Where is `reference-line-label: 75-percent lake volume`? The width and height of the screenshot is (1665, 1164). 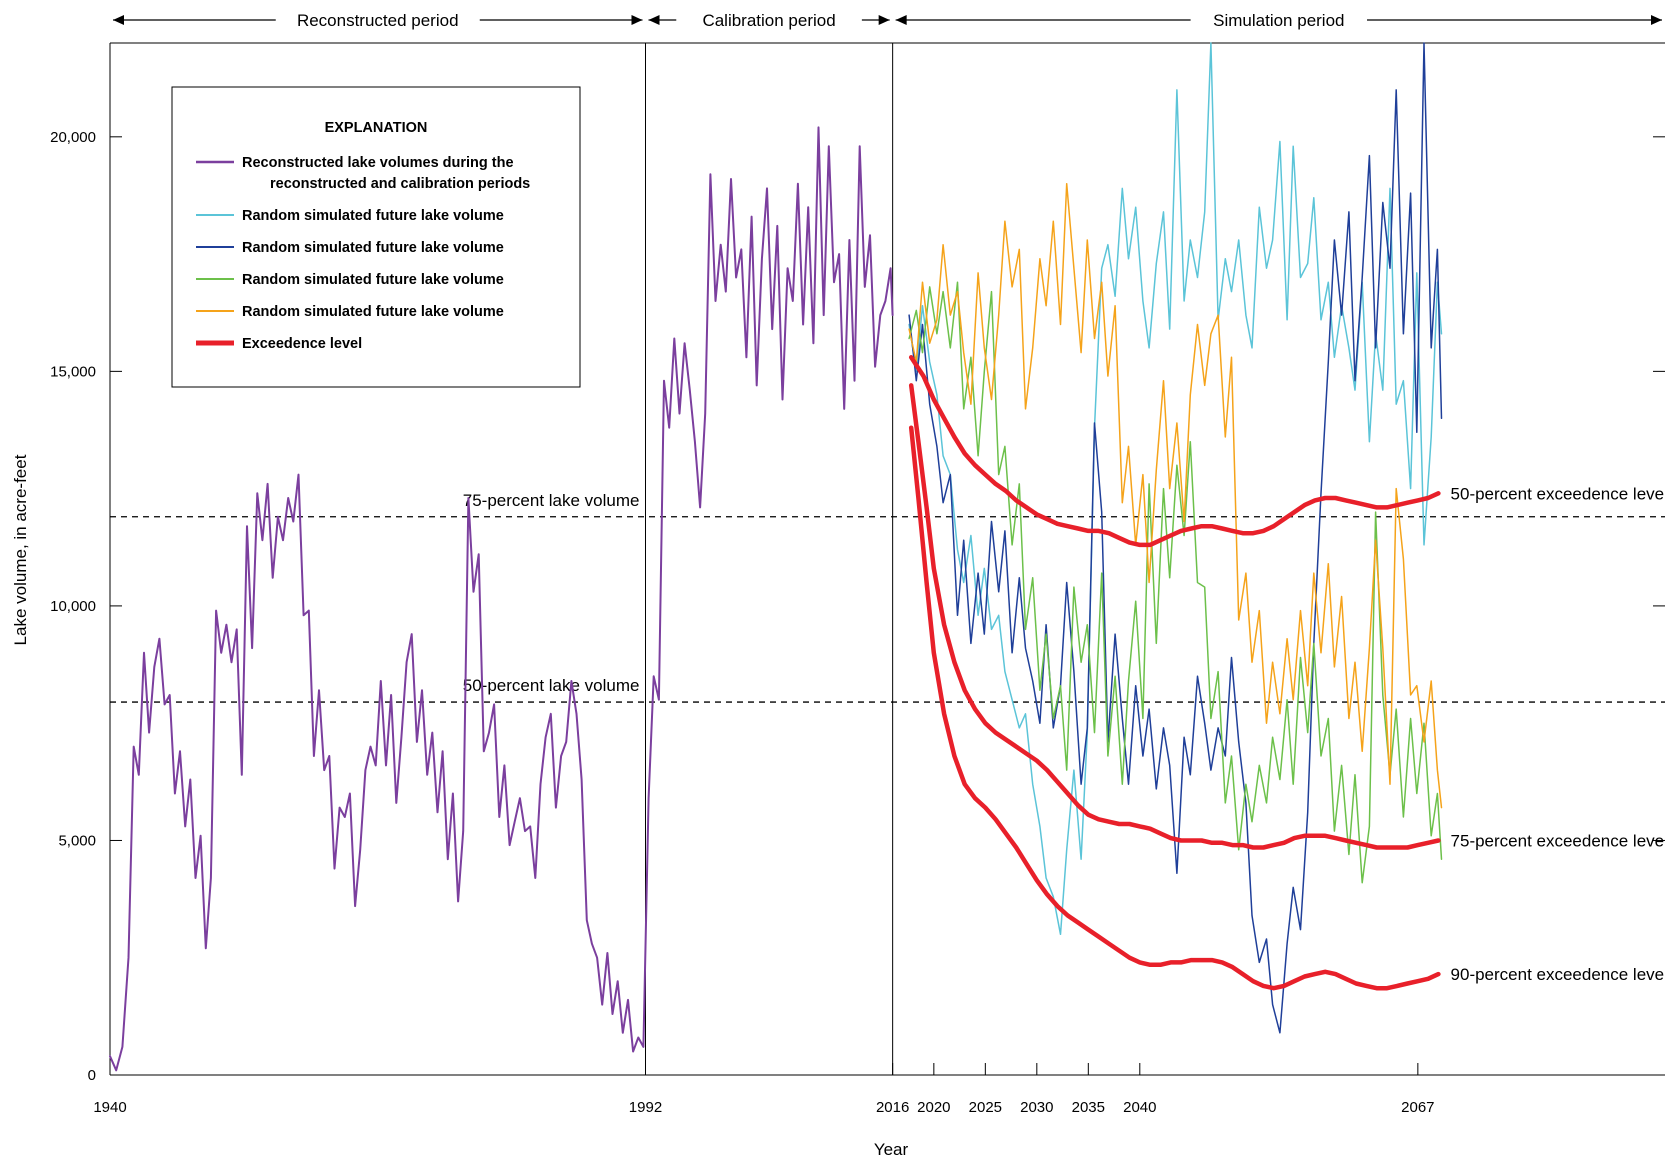 reference-line-label: 75-percent lake volume is located at coordinates (551, 500).